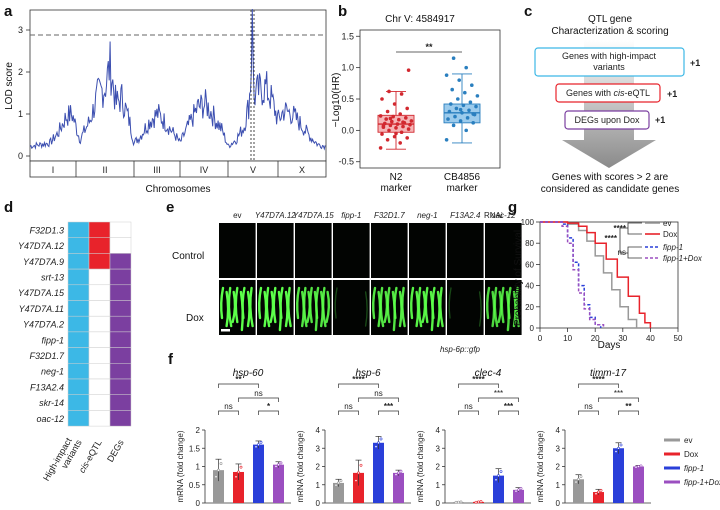  I want to click on bar-plot-tick-label: 2, so click(198, 430).